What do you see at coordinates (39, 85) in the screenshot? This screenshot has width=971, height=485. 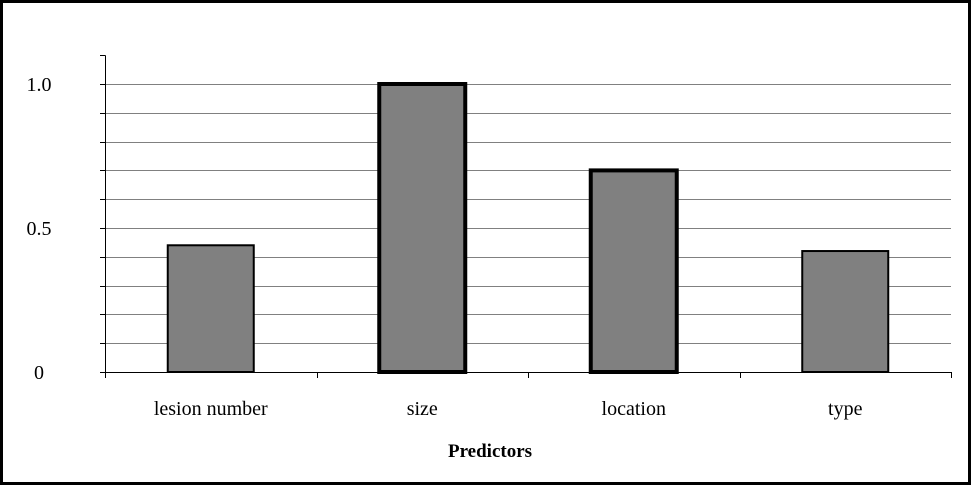 I see `y-tick-label: 1.0` at bounding box center [39, 85].